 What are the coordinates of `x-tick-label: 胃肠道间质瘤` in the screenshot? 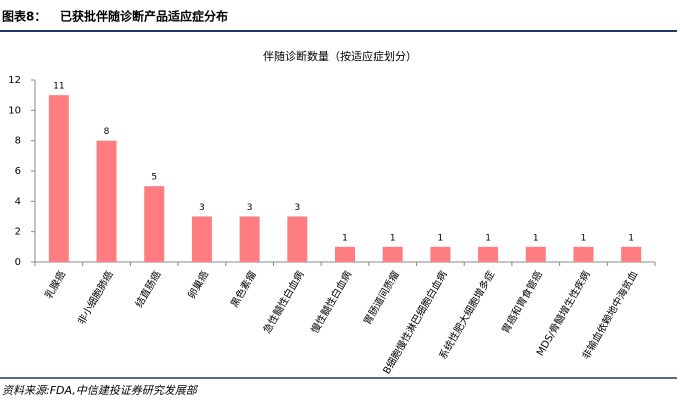 It's located at (381, 298).